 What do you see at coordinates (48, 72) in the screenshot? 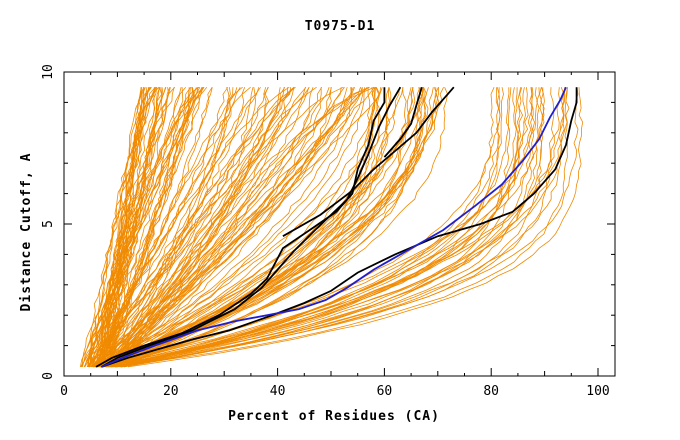
I see `y-tick-label: 10` at bounding box center [48, 72].